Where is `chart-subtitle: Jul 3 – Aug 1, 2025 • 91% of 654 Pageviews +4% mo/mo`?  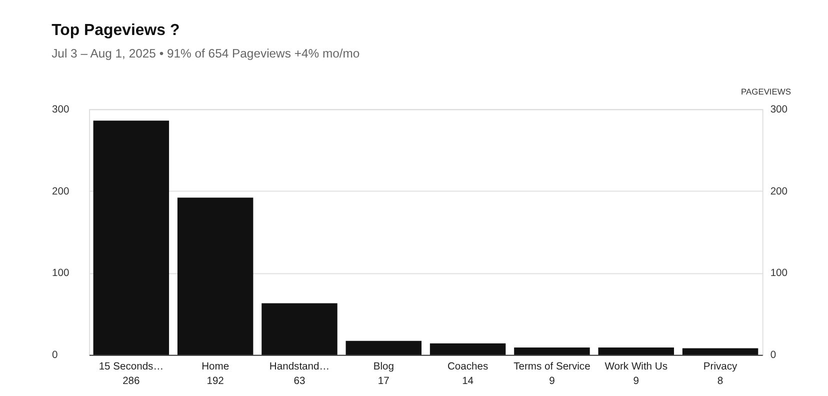
chart-subtitle: Jul 3 – Aug 1, 2025 • 91% of 654 Pageviews +4% mo/mo is located at coordinates (206, 53).